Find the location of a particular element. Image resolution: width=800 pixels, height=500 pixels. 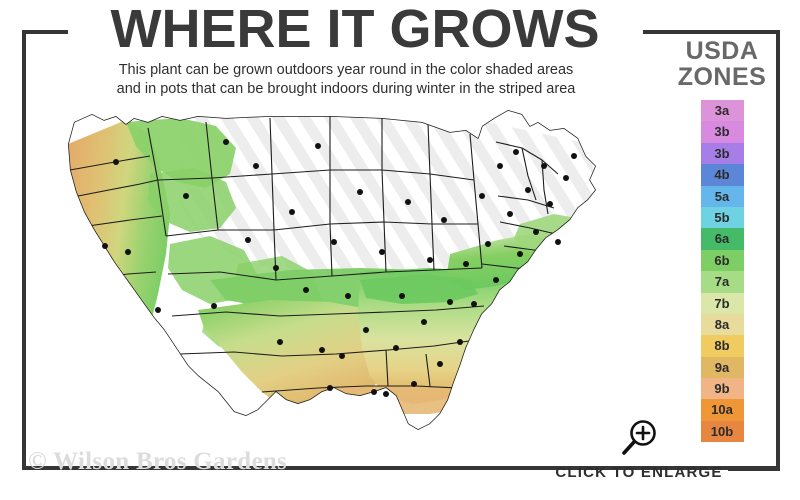

zone-swatch-3a-0: 3a is located at coordinates (722, 111).